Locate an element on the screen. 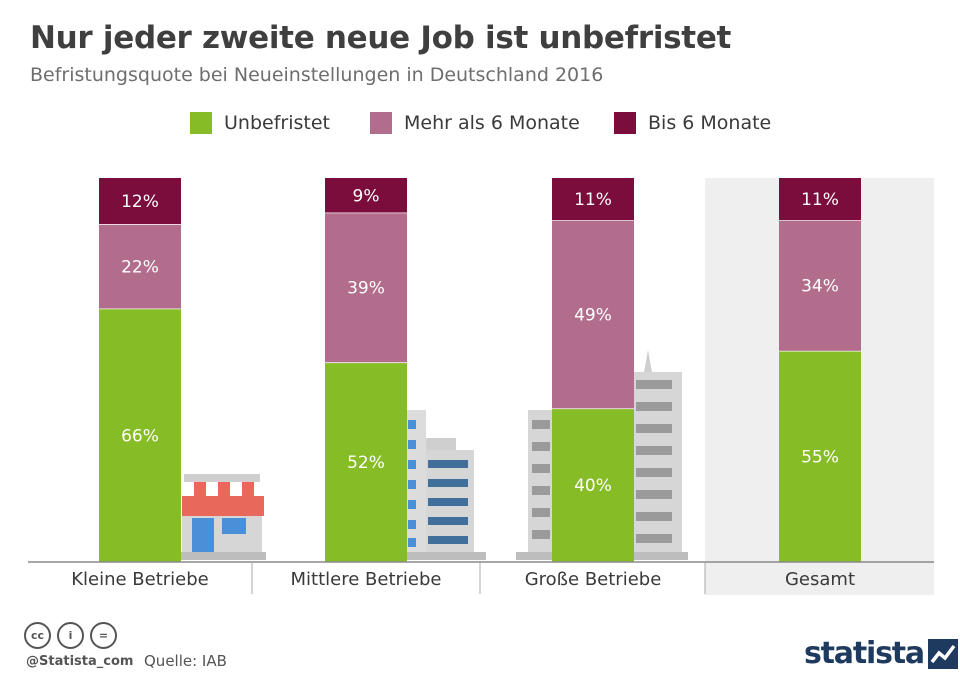 Image resolution: width=960 pixels, height=684 pixels. office-illustration is located at coordinates (445, 485).